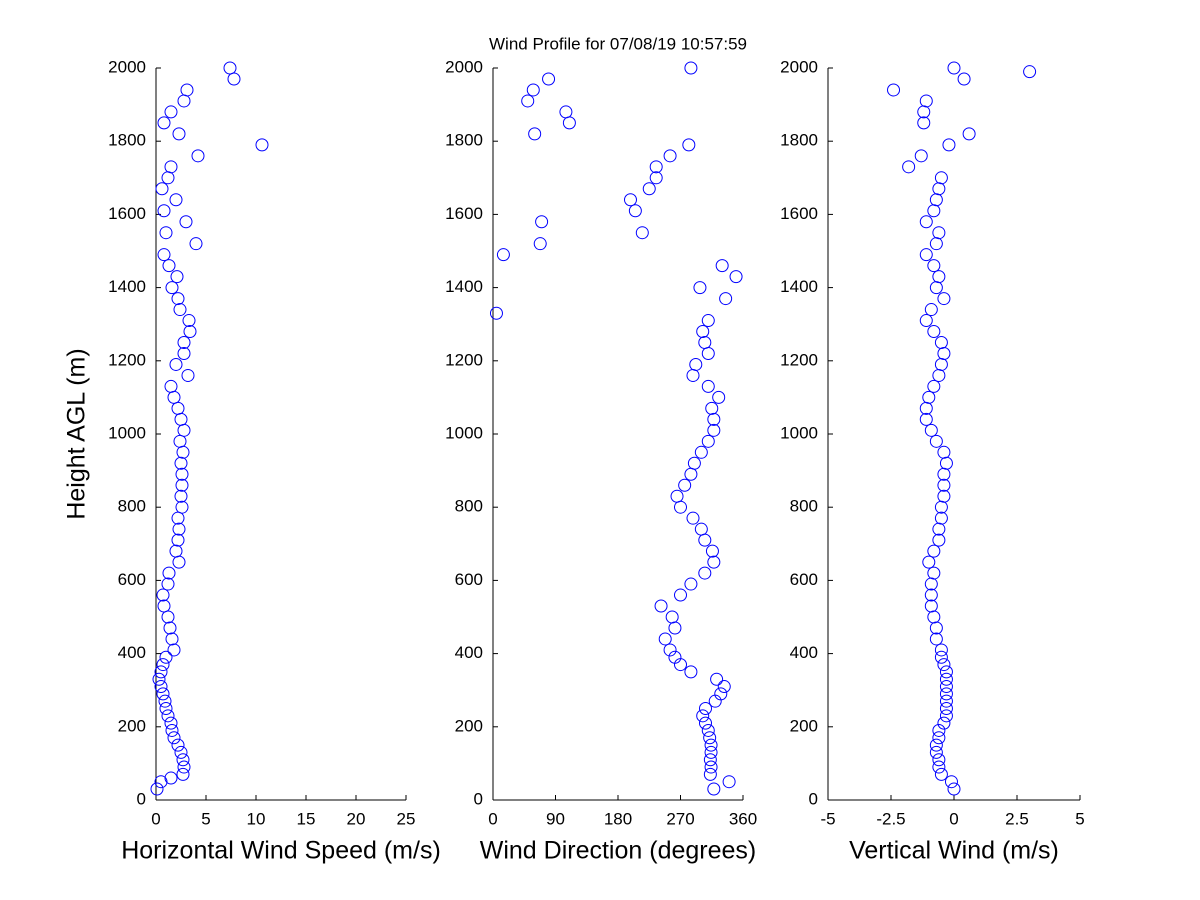 The height and width of the screenshot is (900, 1200). Describe the element at coordinates (132, 652) in the screenshot. I see `y-tick-label: 400` at that location.